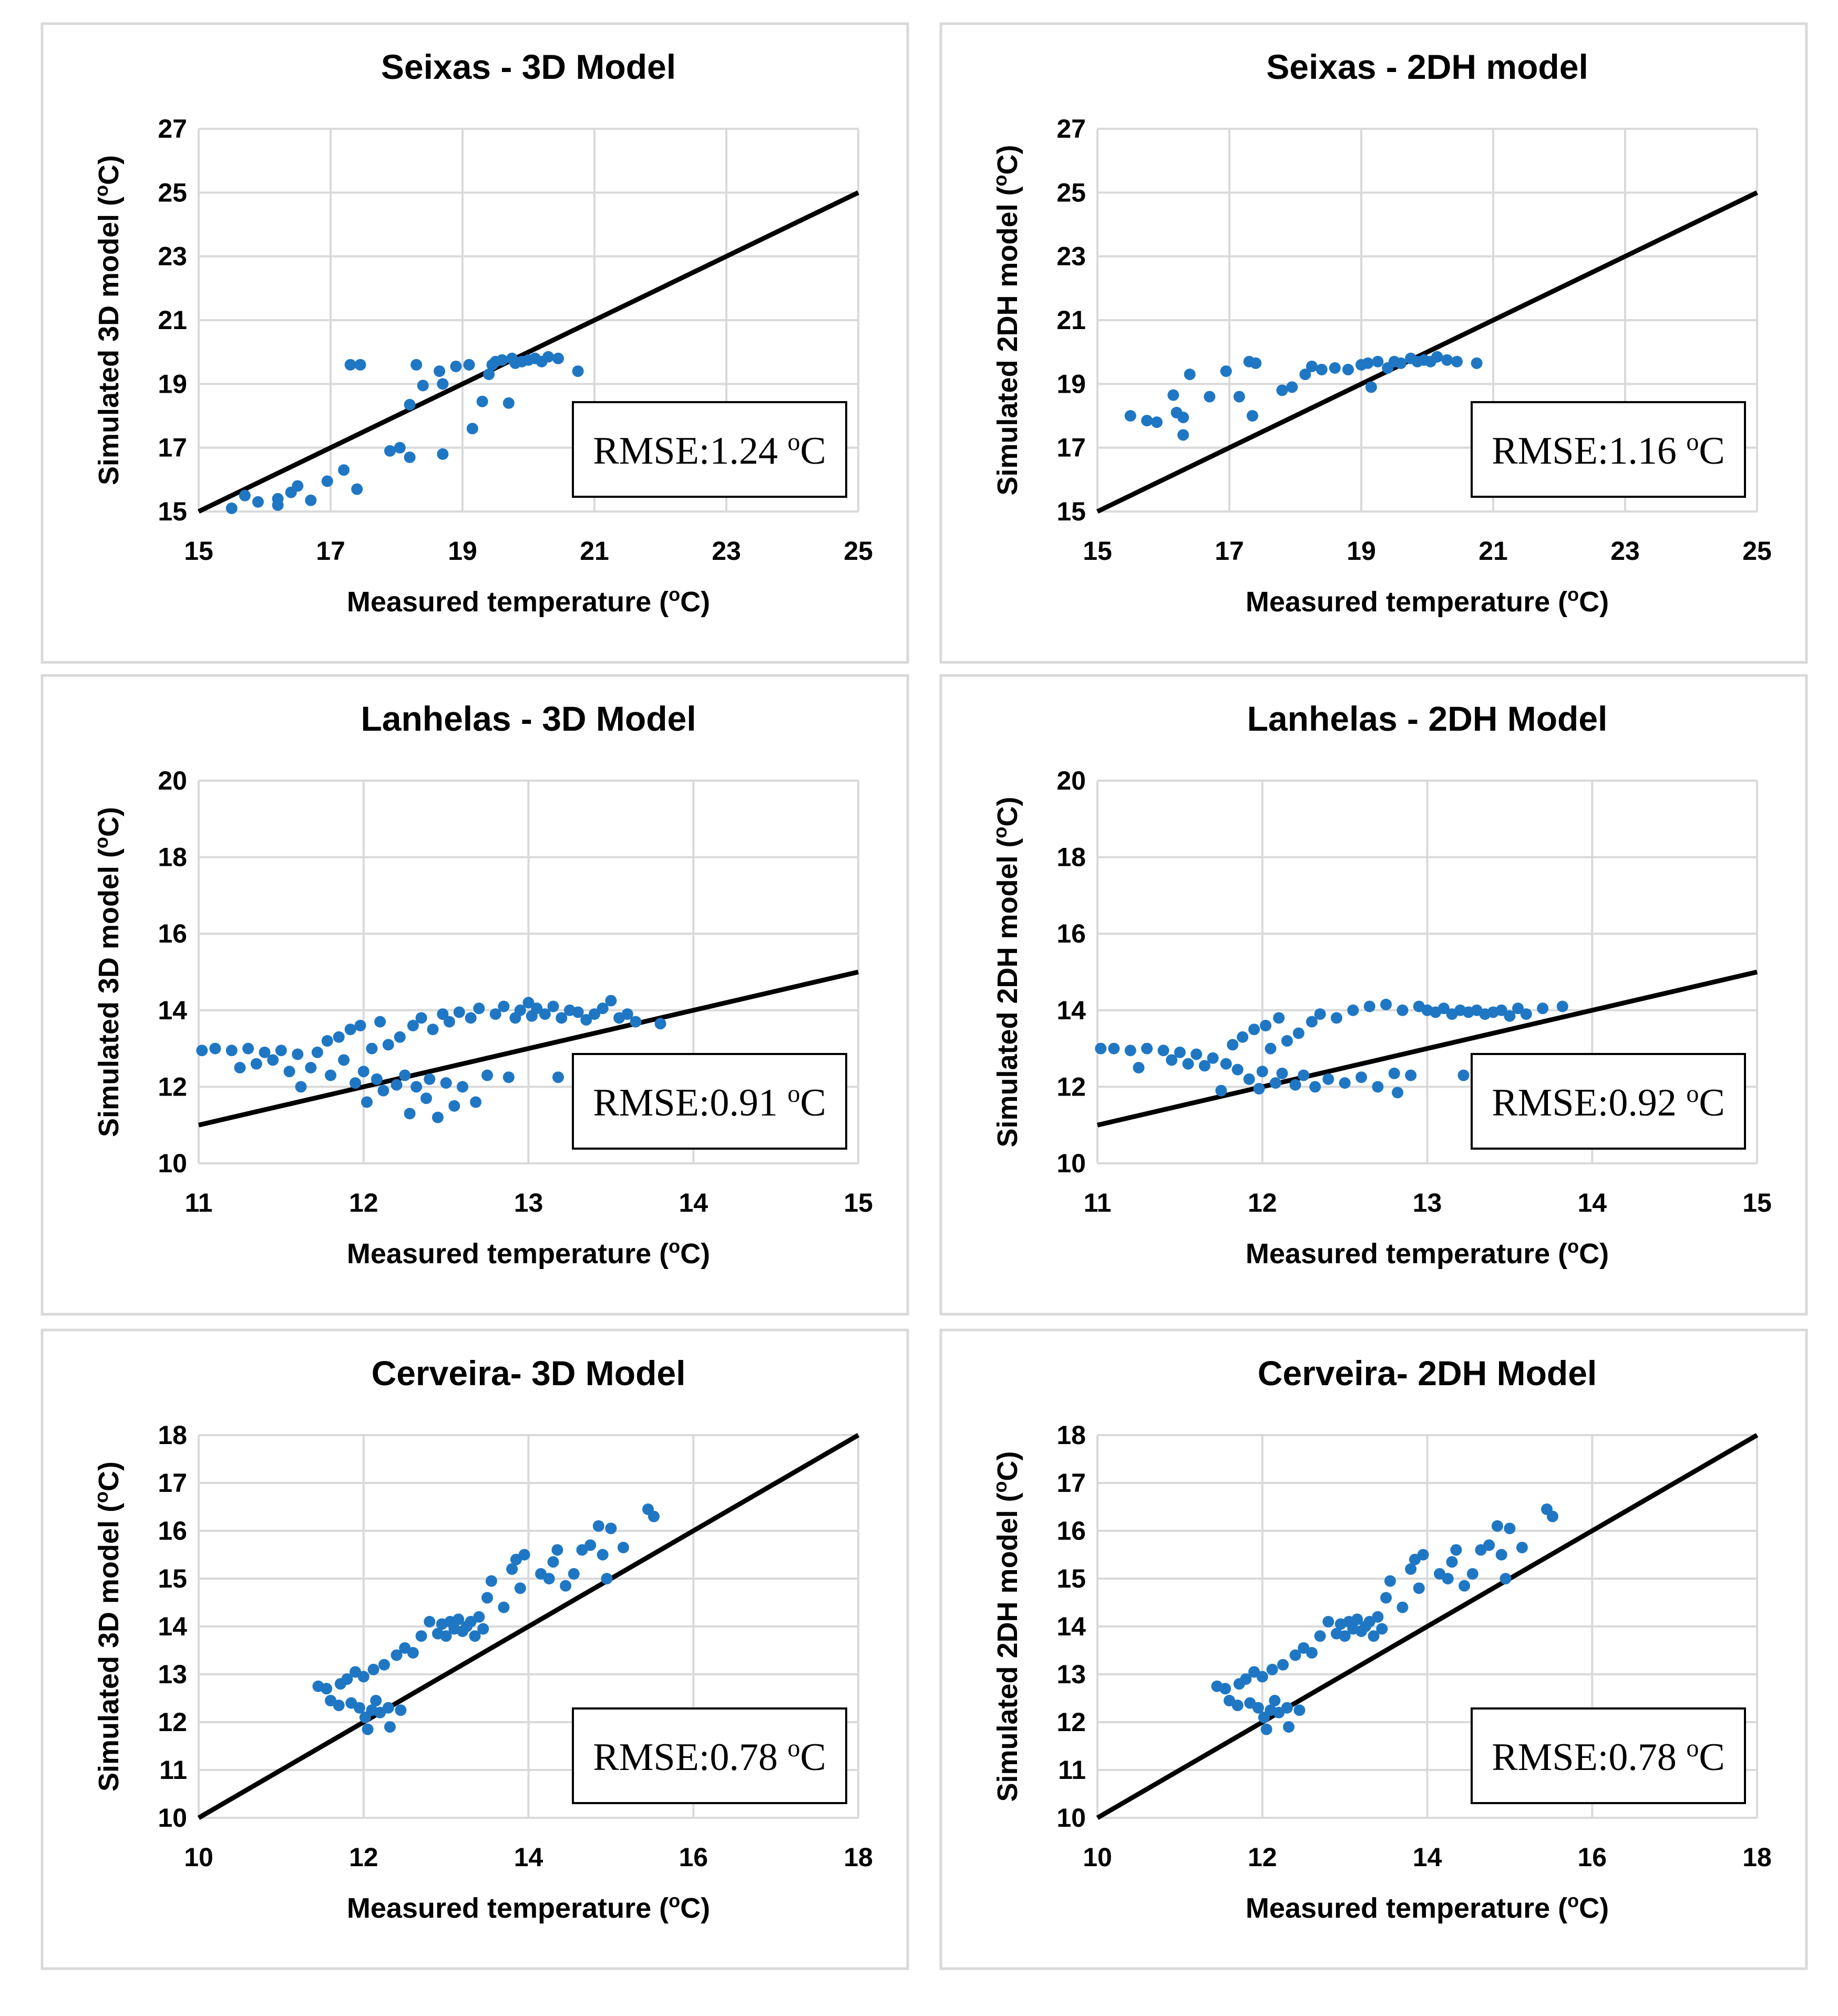 The image size is (1838, 2016). What do you see at coordinates (1071, 129) in the screenshot?
I see `y-tick-label: 27` at bounding box center [1071, 129].